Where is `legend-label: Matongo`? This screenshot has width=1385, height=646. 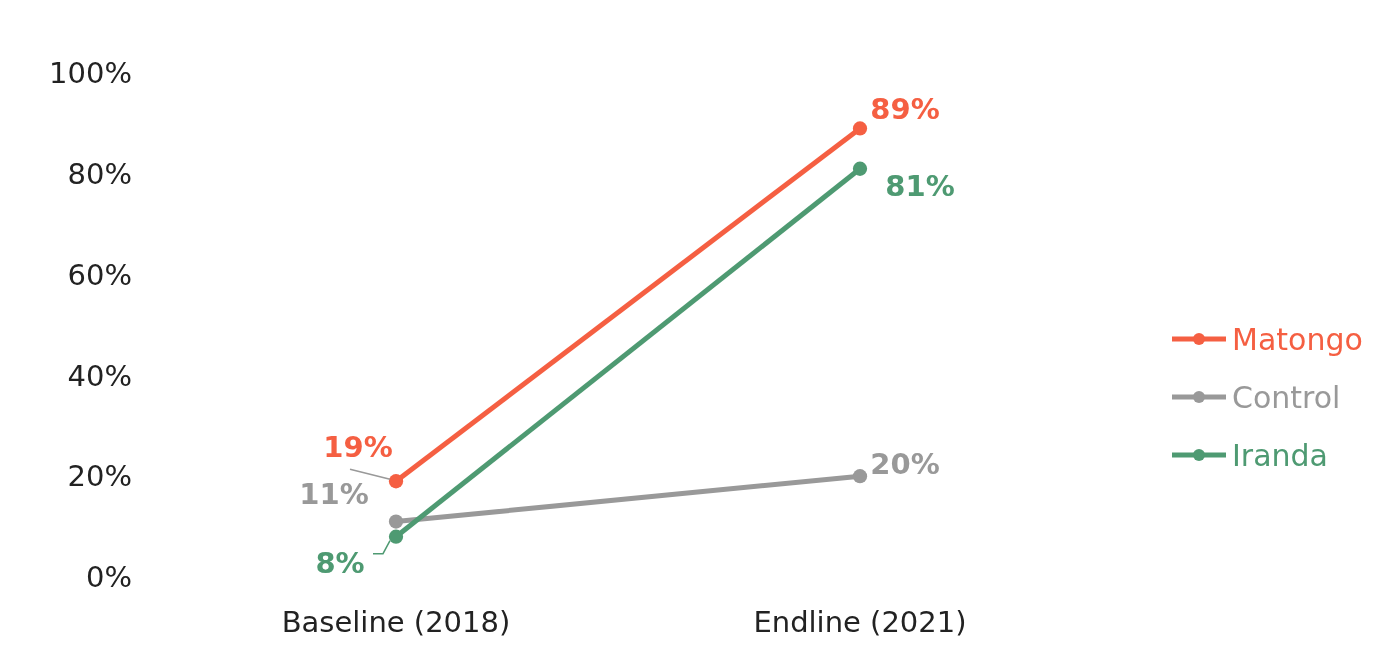
legend-label: Matongo is located at coordinates (1297, 339).